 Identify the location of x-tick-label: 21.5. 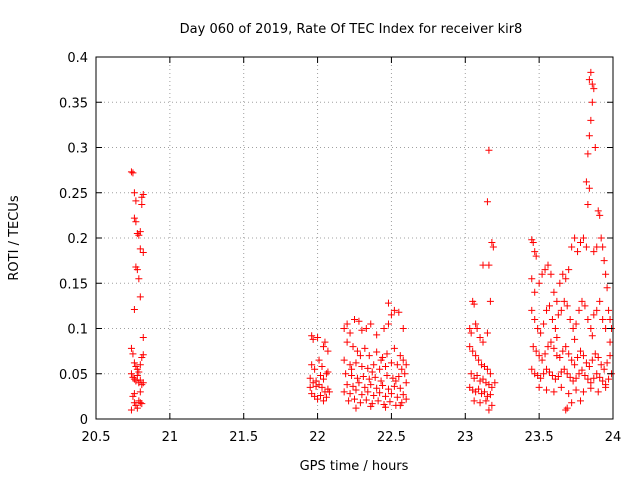
(243, 437).